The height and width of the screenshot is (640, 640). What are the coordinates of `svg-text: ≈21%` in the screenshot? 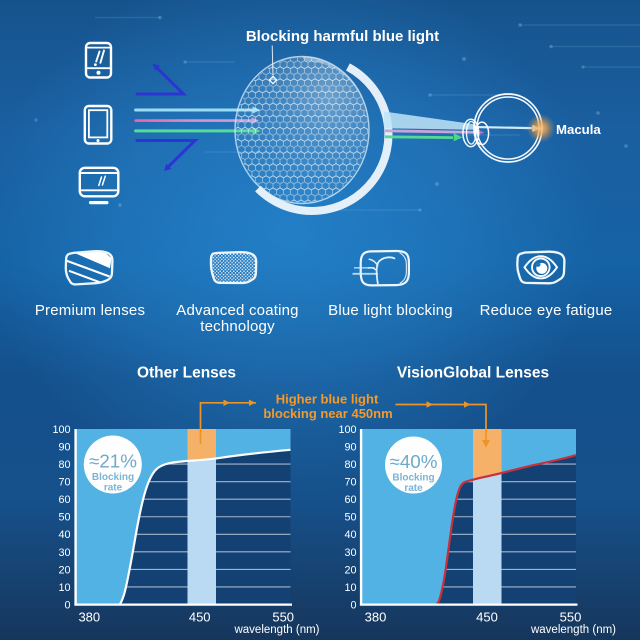 It's located at (113, 461).